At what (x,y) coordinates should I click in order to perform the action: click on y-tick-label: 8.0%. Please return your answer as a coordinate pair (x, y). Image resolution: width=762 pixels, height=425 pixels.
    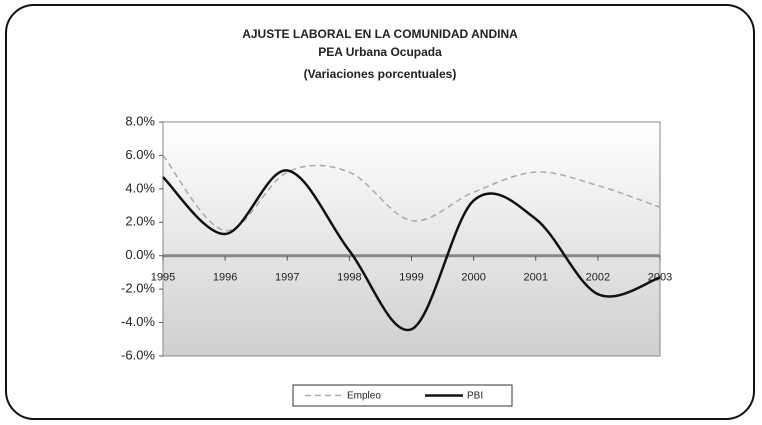
    Looking at the image, I should click on (140, 120).